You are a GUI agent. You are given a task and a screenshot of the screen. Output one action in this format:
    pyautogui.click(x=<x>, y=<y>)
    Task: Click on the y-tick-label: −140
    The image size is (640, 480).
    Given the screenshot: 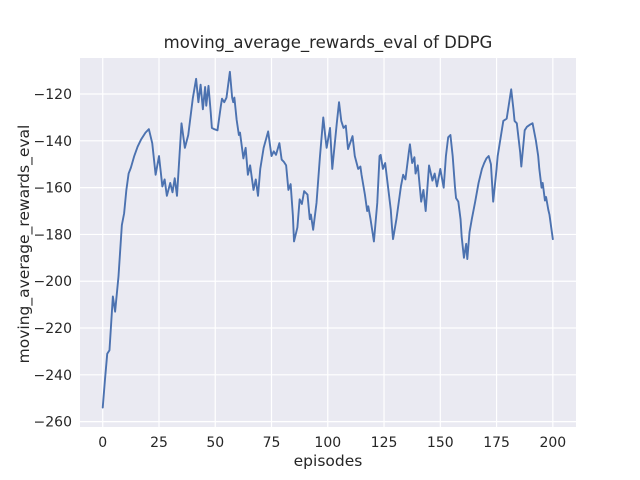 What is the action you would take?
    pyautogui.click(x=53, y=142)
    